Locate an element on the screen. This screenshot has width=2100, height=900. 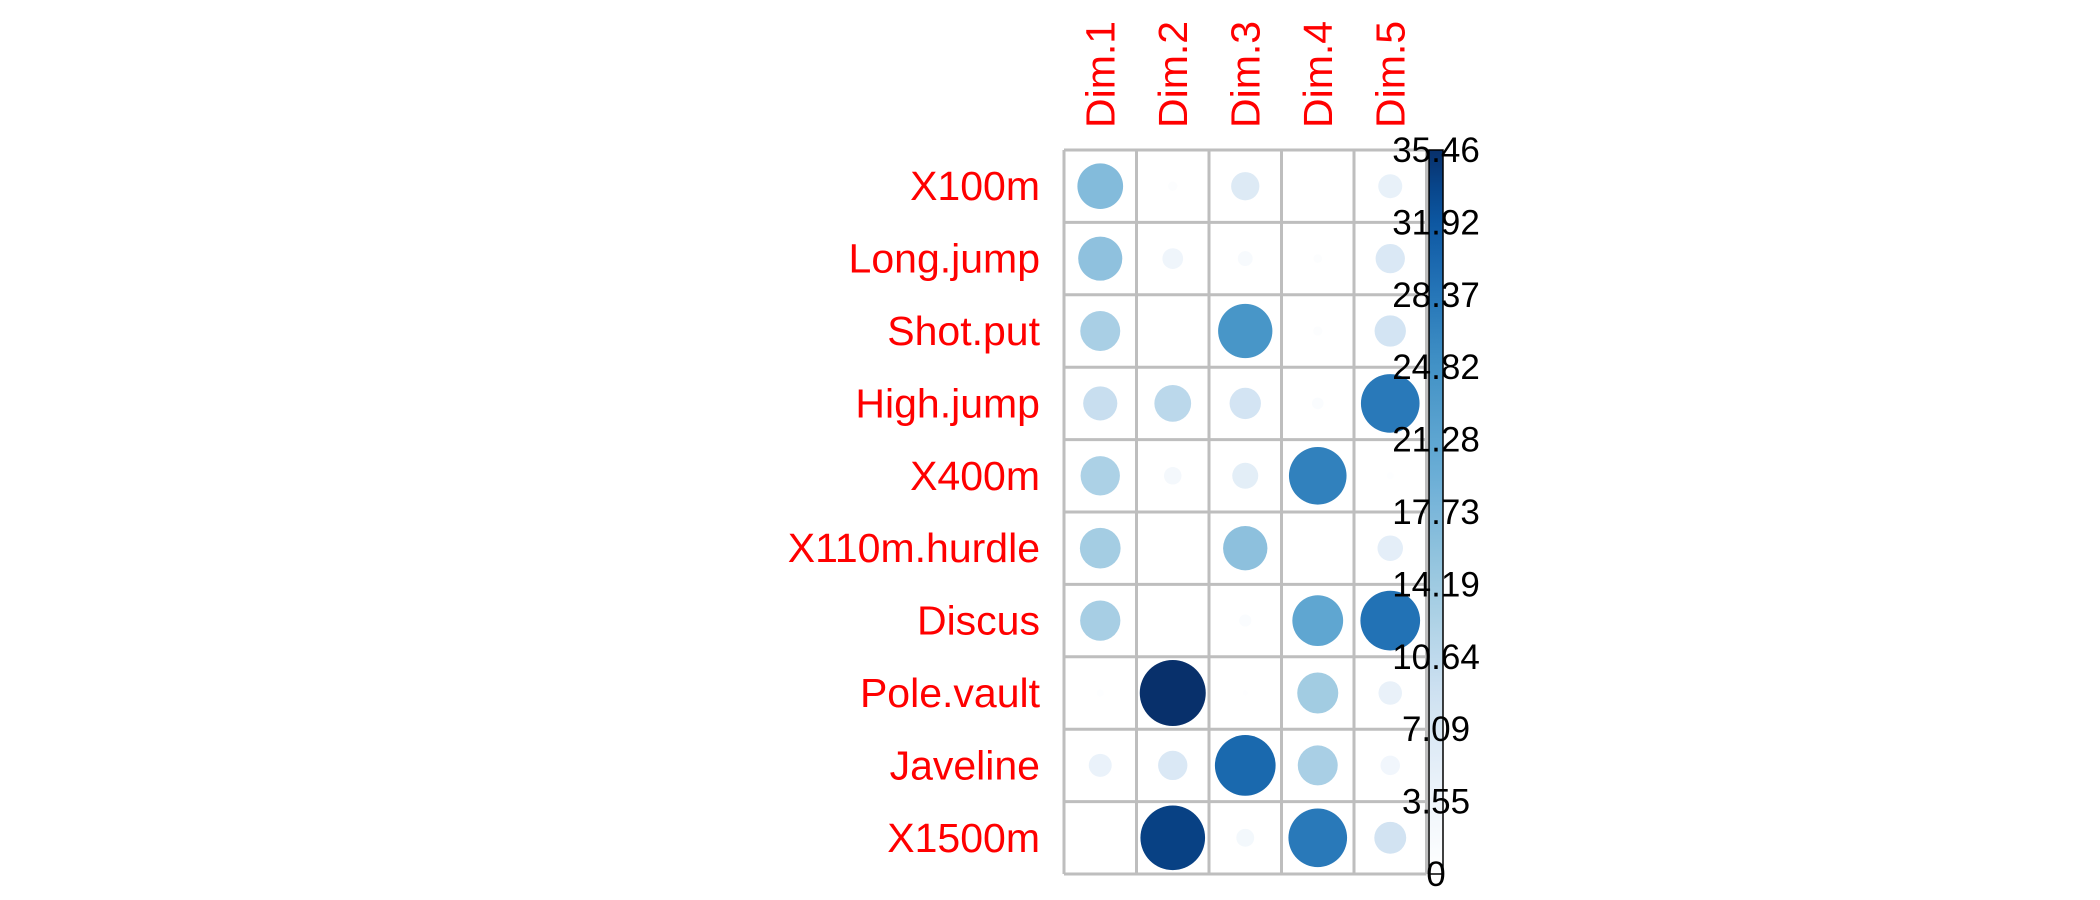
row-label: X1500m is located at coordinates (963, 838).